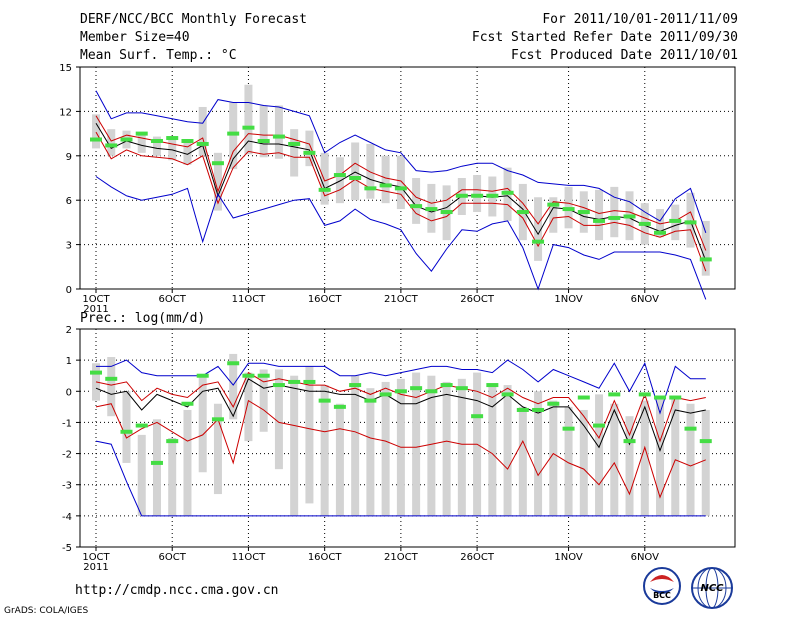  What do you see at coordinates (69, 201) in the screenshot?
I see `y-tick-label: 6` at bounding box center [69, 201].